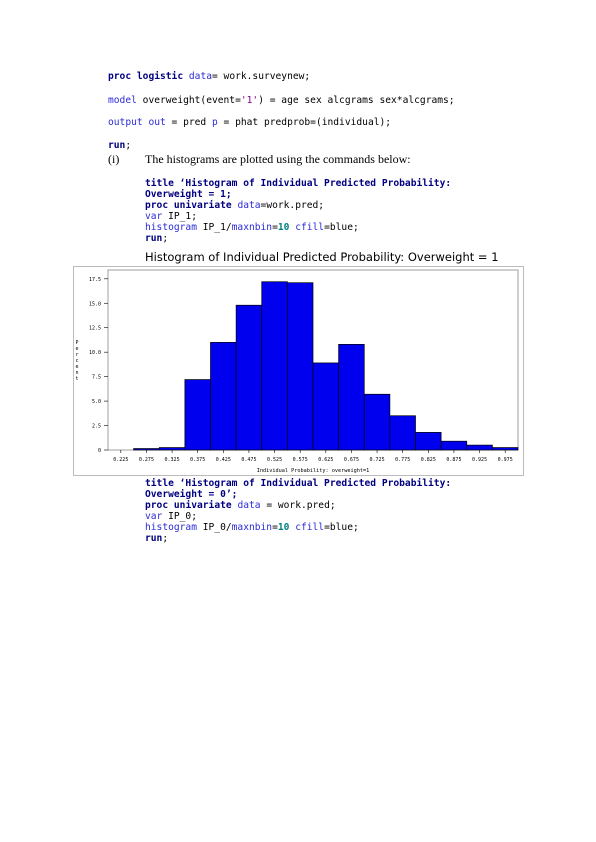 The image size is (596, 842). Describe the element at coordinates (402, 460) in the screenshot. I see `x-tick-label: 0.775` at that location.